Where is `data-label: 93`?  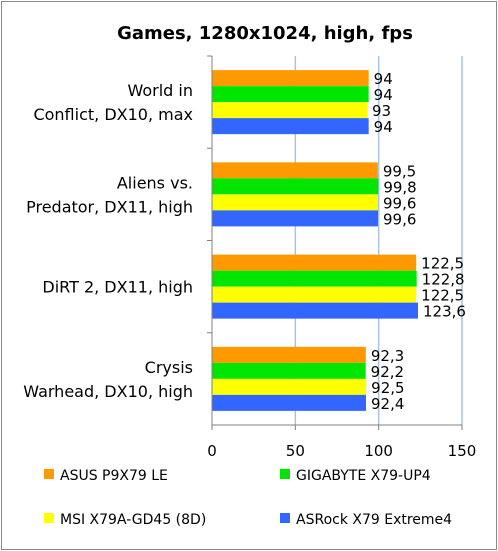 data-label: 93 is located at coordinates (381, 111).